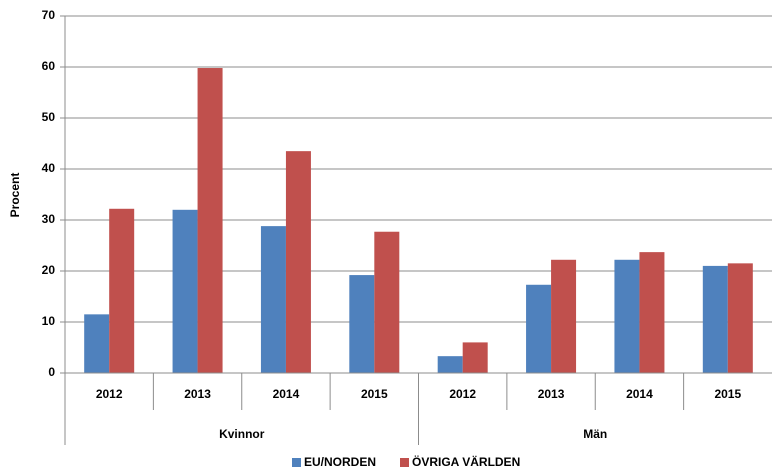 Image resolution: width=773 pixels, height=472 pixels. Describe the element at coordinates (340, 462) in the screenshot. I see `legend-label: EU/NORDEN` at that location.